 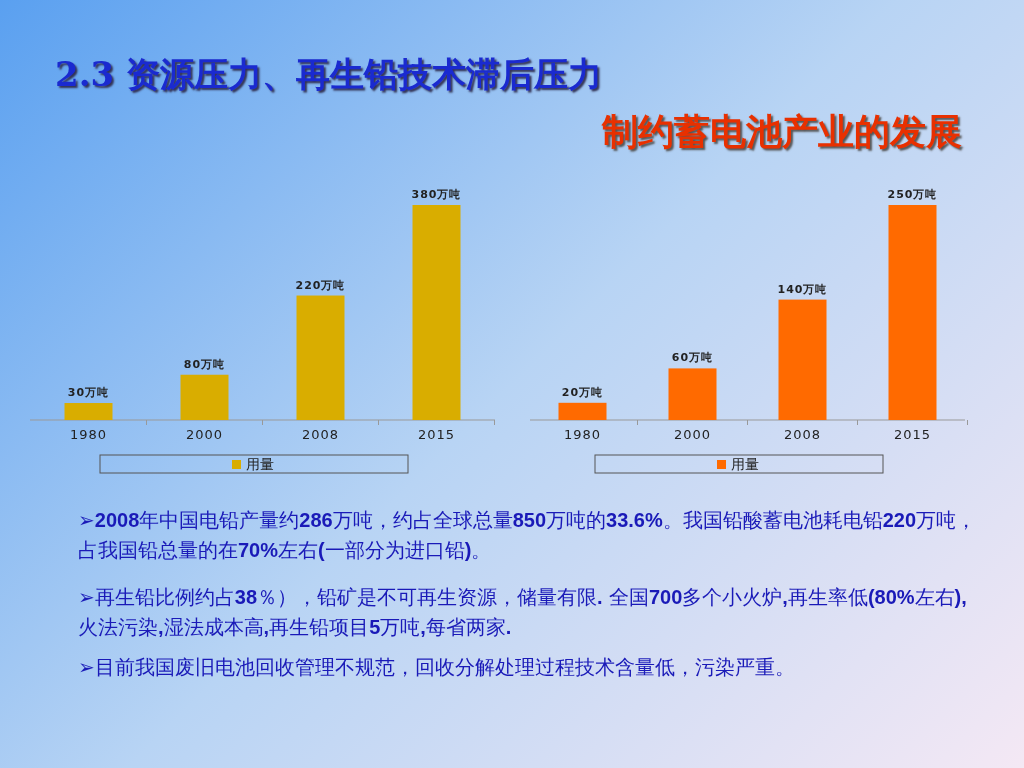 What do you see at coordinates (912, 194) in the screenshot?
I see `data-label: 250万吨` at bounding box center [912, 194].